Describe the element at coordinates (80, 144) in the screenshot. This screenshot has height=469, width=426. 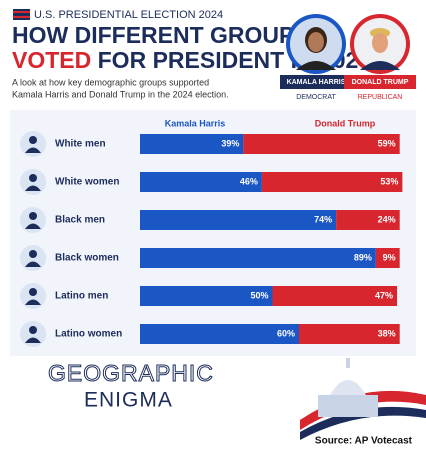
I see `category-label: White men` at that location.